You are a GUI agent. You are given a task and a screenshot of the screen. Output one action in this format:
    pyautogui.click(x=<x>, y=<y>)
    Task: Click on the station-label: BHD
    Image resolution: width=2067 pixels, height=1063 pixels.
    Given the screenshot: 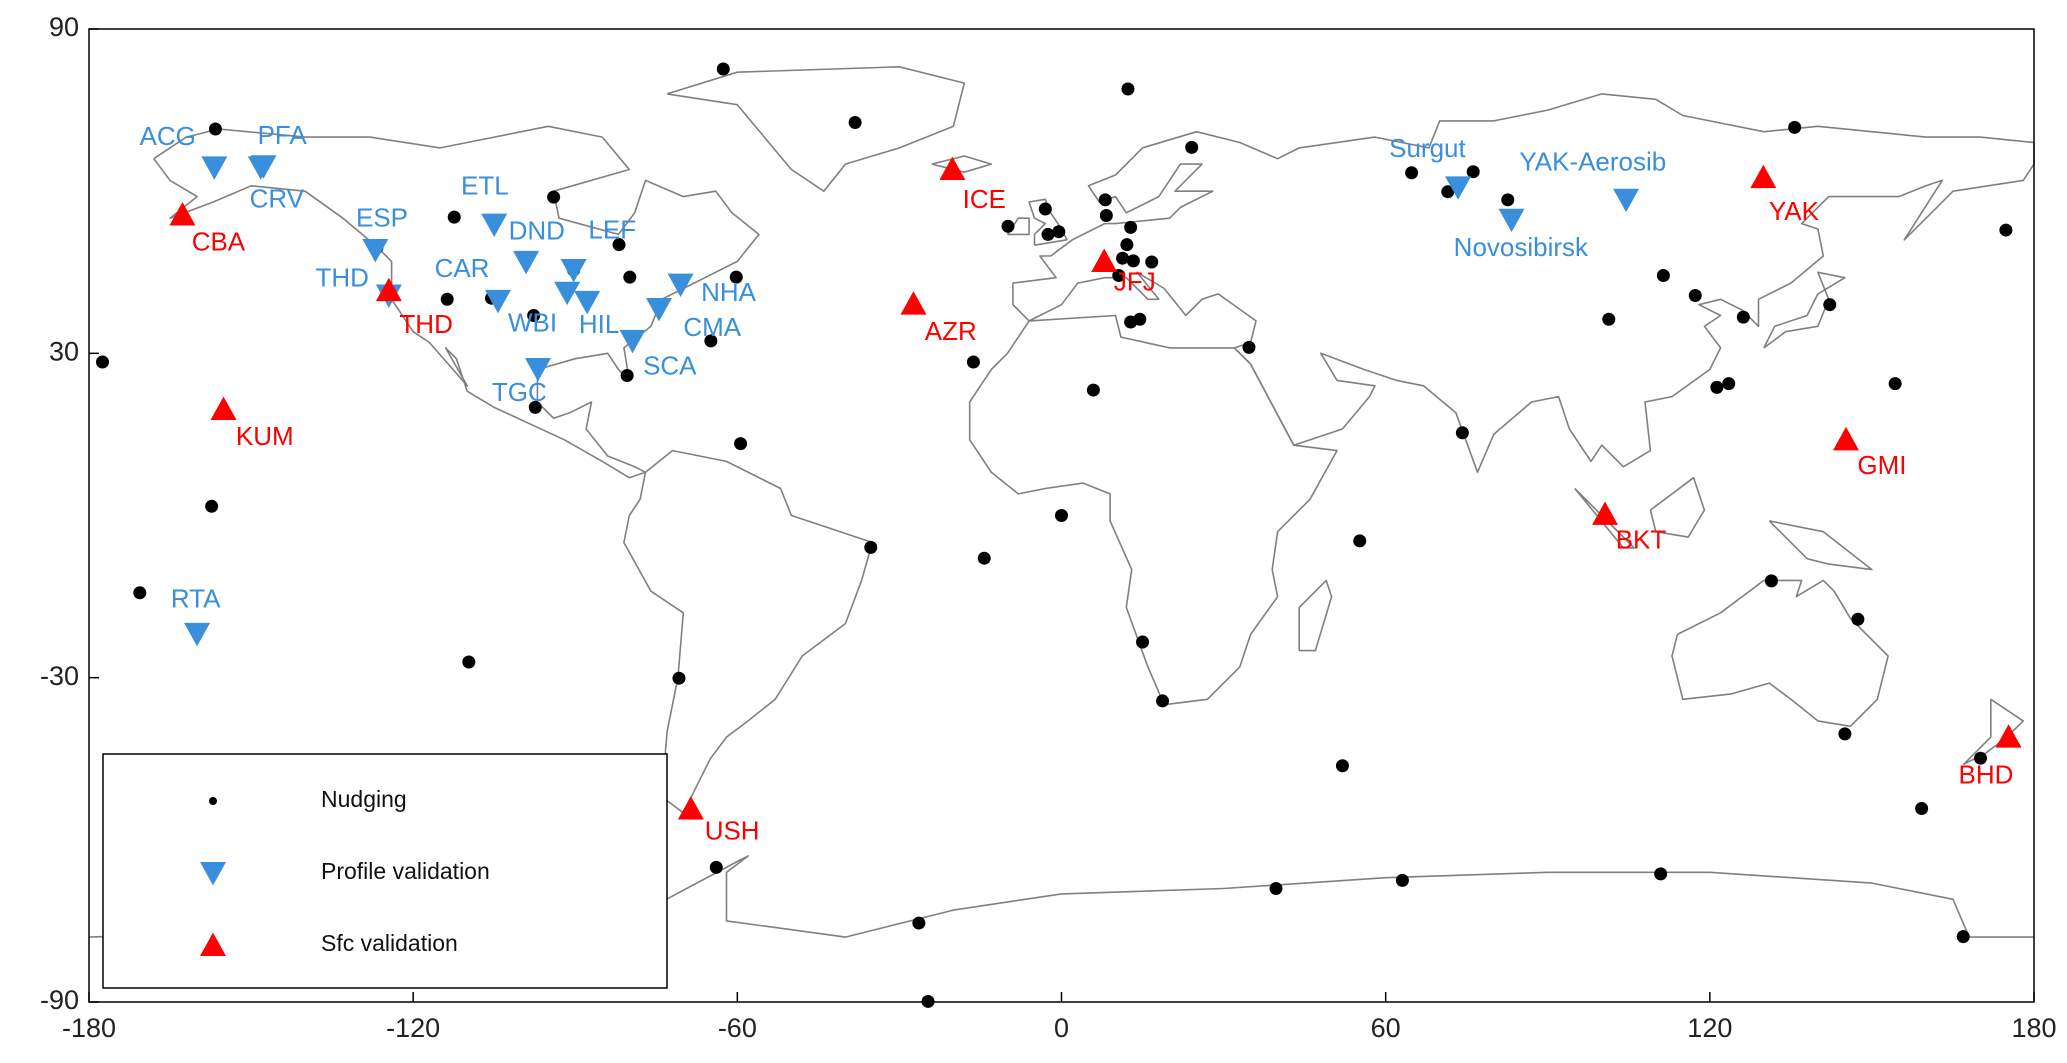 What is the action you would take?
    pyautogui.click(x=1986, y=774)
    